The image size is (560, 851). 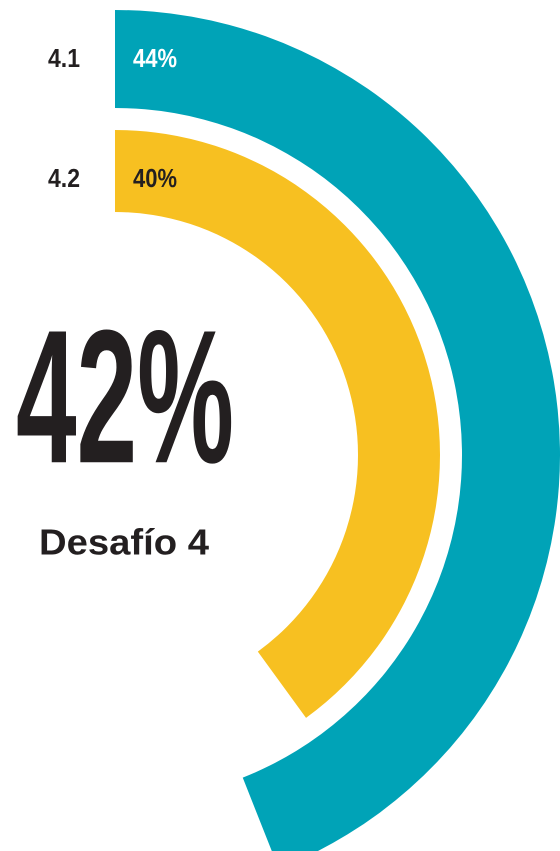 What do you see at coordinates (155, 58) in the screenshot?
I see `value-label: 44%` at bounding box center [155, 58].